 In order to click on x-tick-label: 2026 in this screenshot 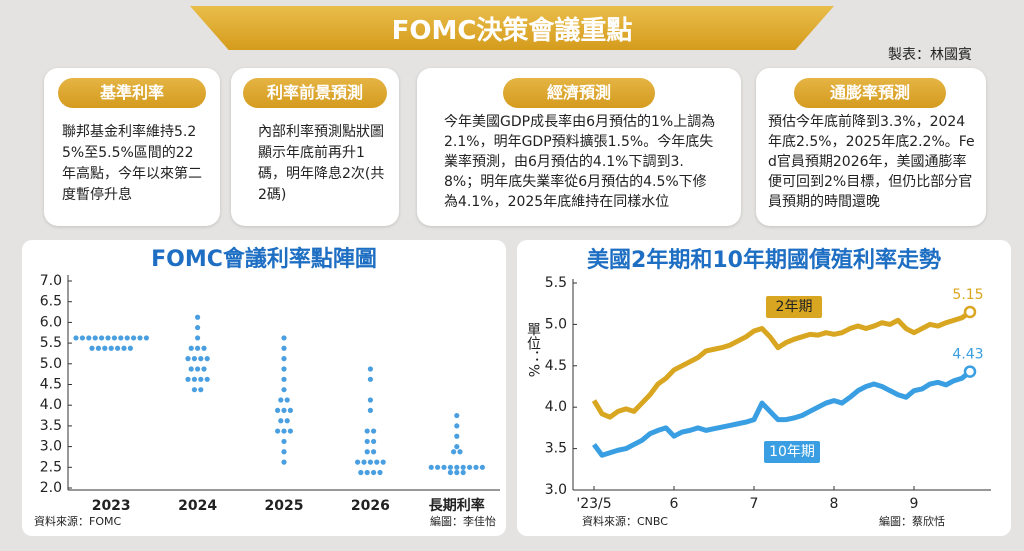, I will do `click(370, 506)`.